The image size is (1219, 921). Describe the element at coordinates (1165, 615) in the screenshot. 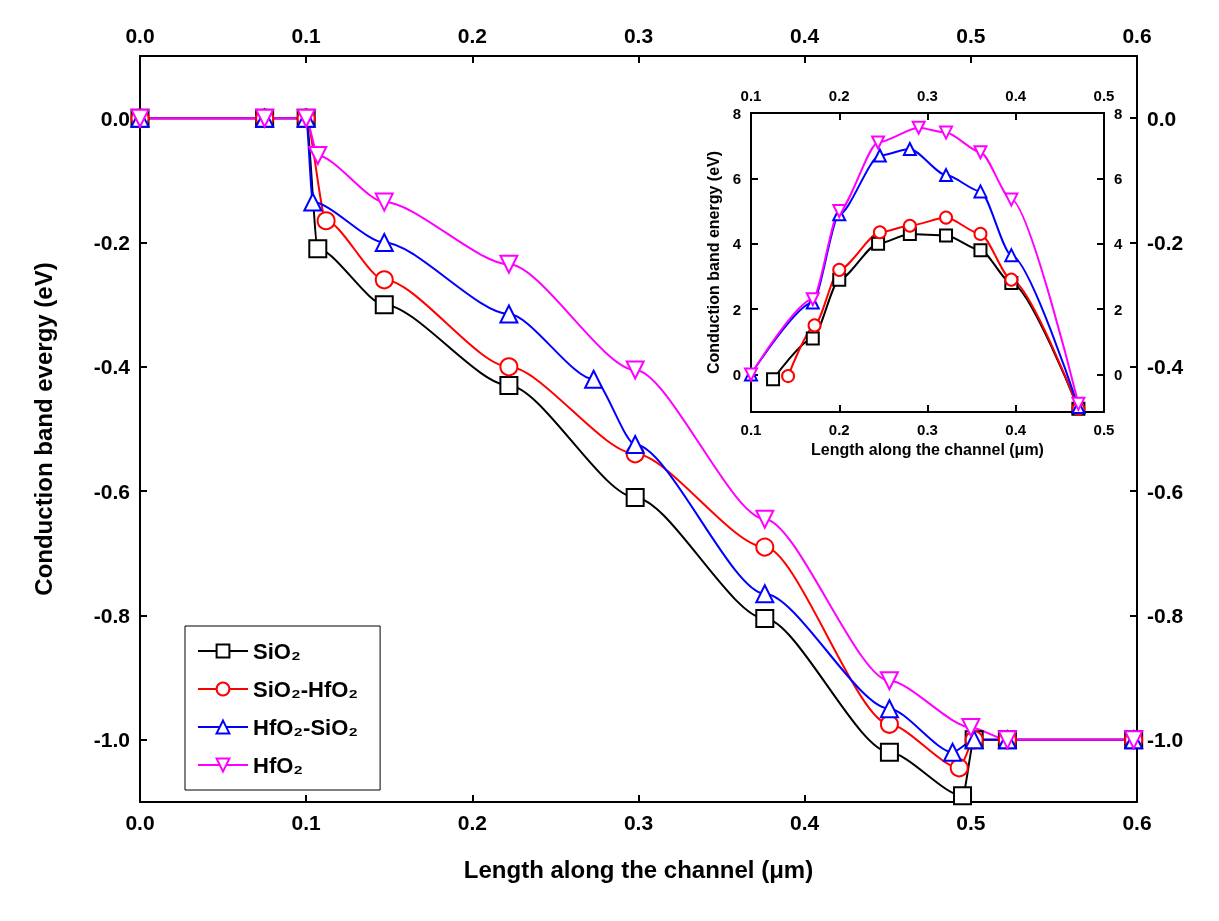

I see `y2-tick-label: -0.8` at that location.